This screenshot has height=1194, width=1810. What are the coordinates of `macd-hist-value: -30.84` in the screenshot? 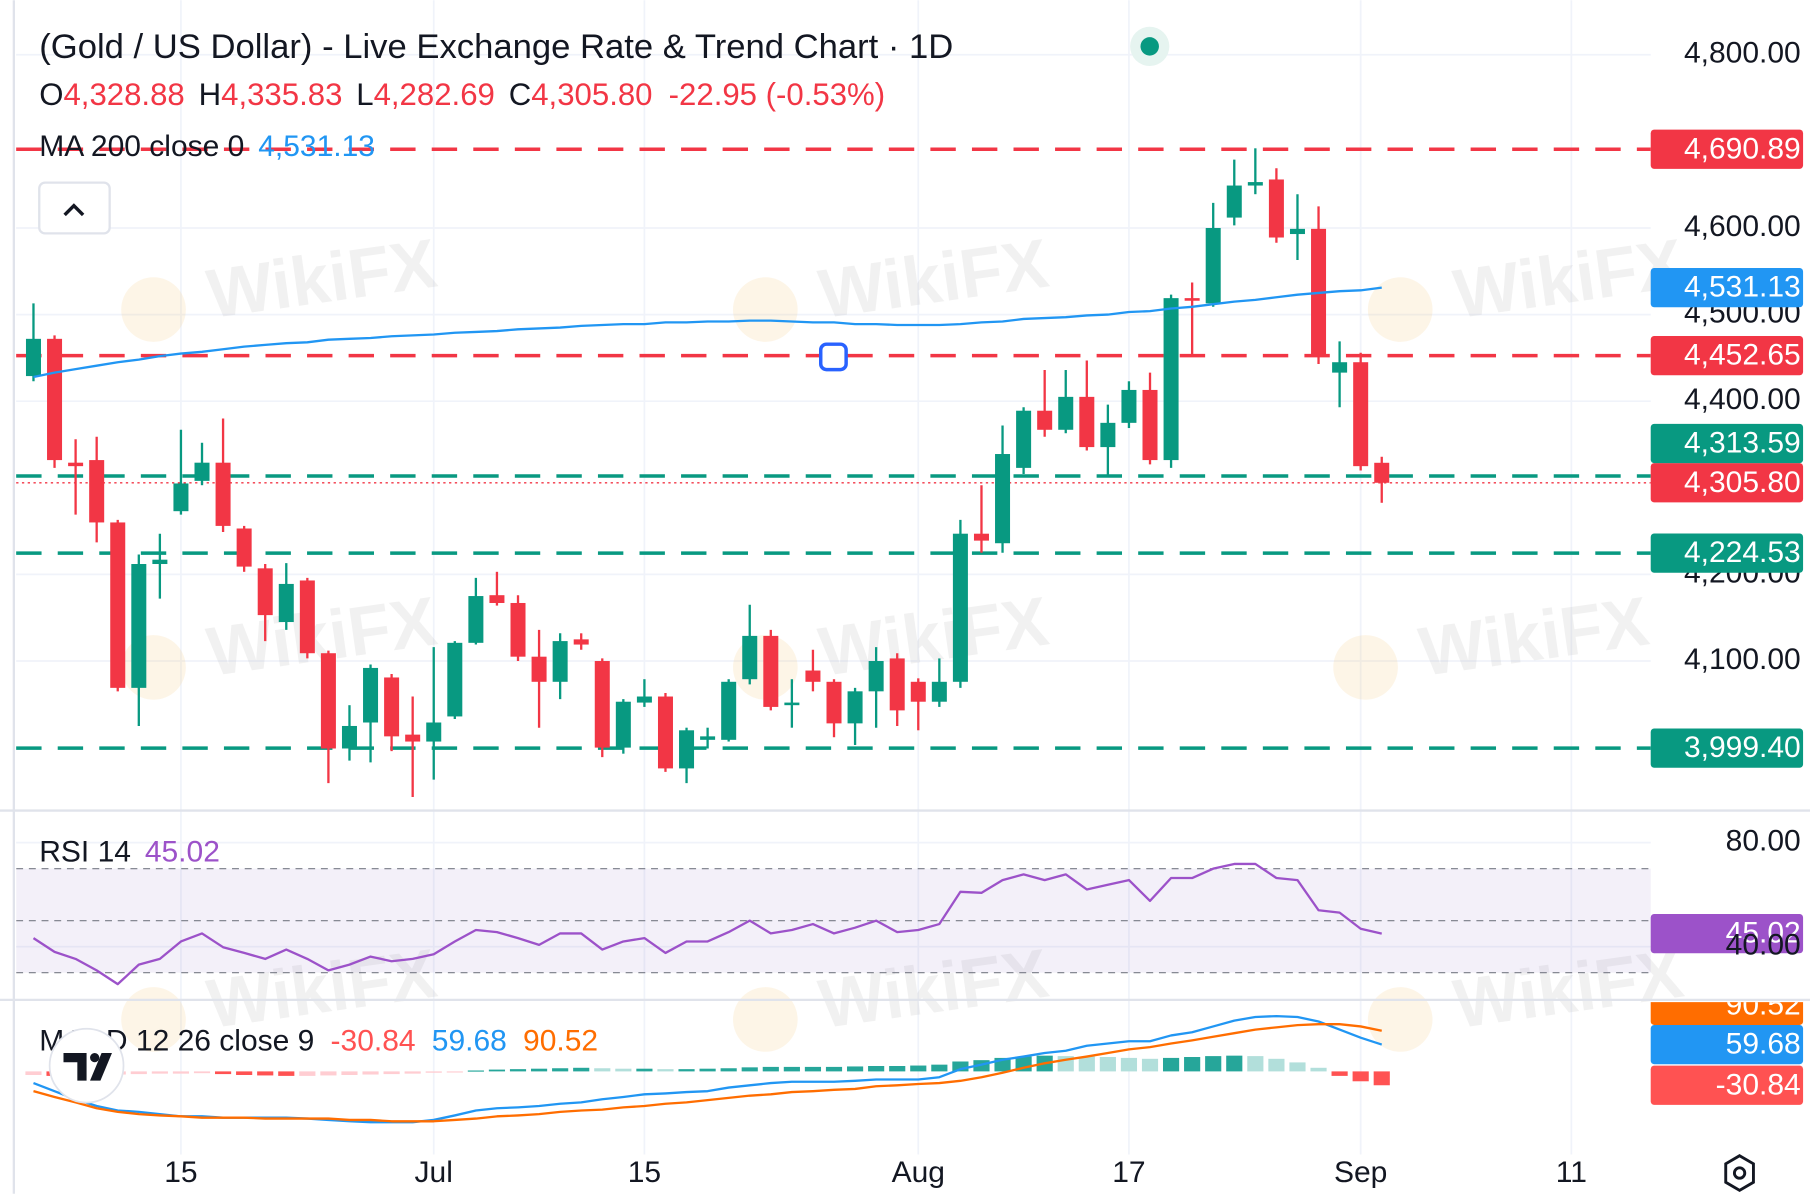 It's located at (373, 1040).